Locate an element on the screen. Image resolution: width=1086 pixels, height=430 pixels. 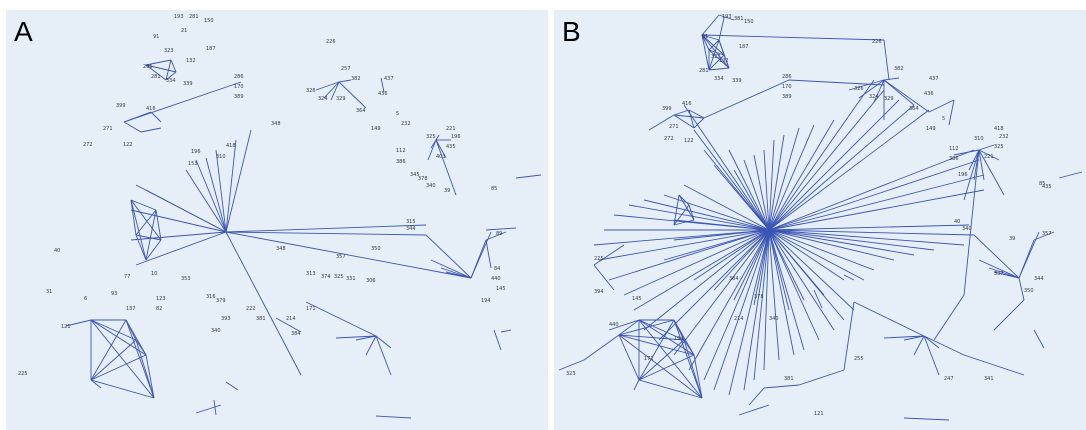
node-label: 123 is located at coordinates (161, 299).